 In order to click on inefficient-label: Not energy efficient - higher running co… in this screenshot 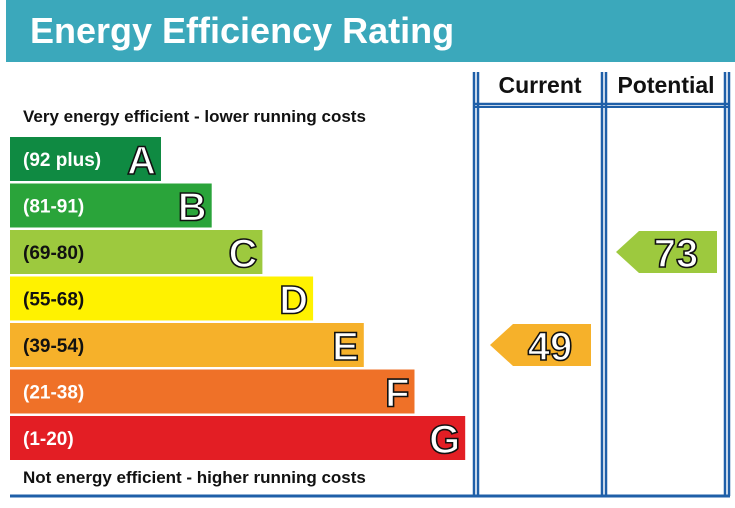, I will do `click(194, 477)`.